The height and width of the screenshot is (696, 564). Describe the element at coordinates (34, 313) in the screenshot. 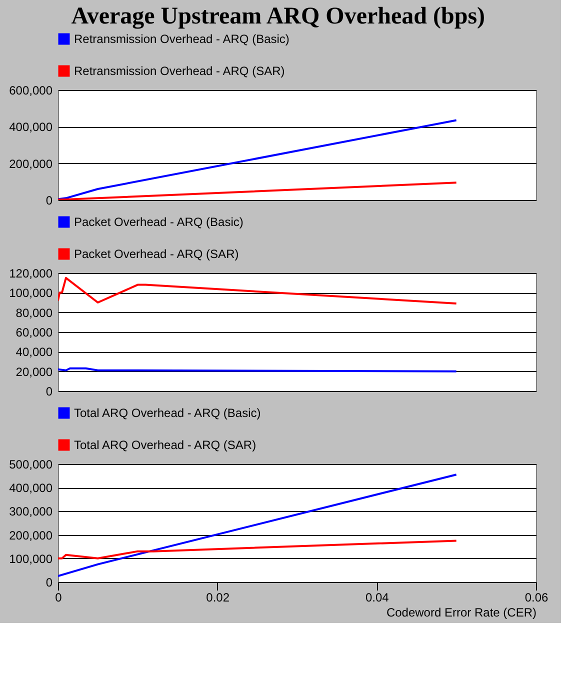

I see `y-tick-label: 80,000` at that location.